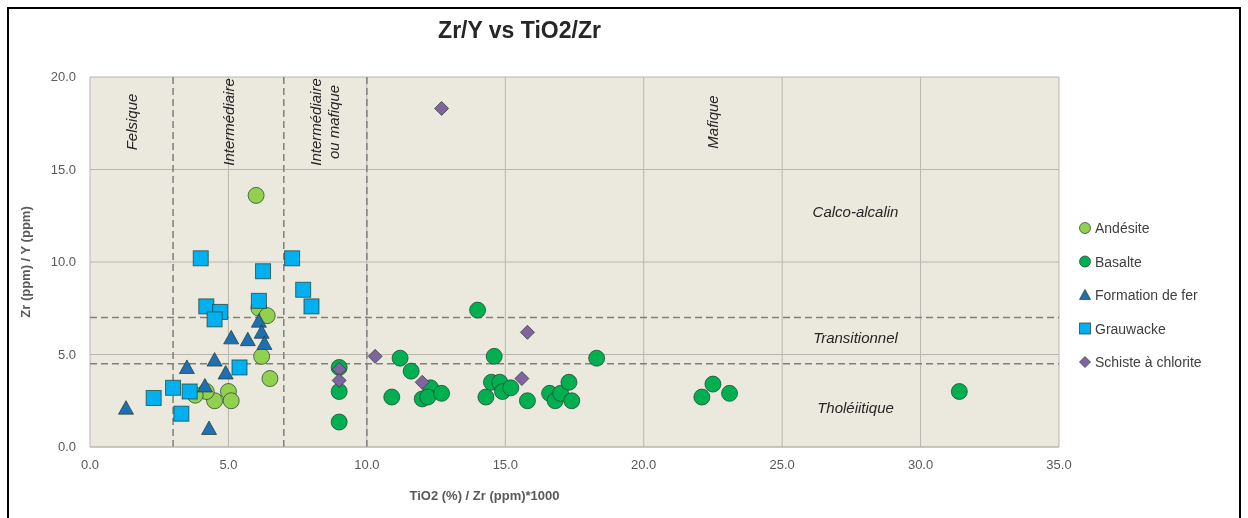 This screenshot has width=1248, height=518. Describe the element at coordinates (644, 464) in the screenshot. I see `x-tick-label: 20.0` at that location.